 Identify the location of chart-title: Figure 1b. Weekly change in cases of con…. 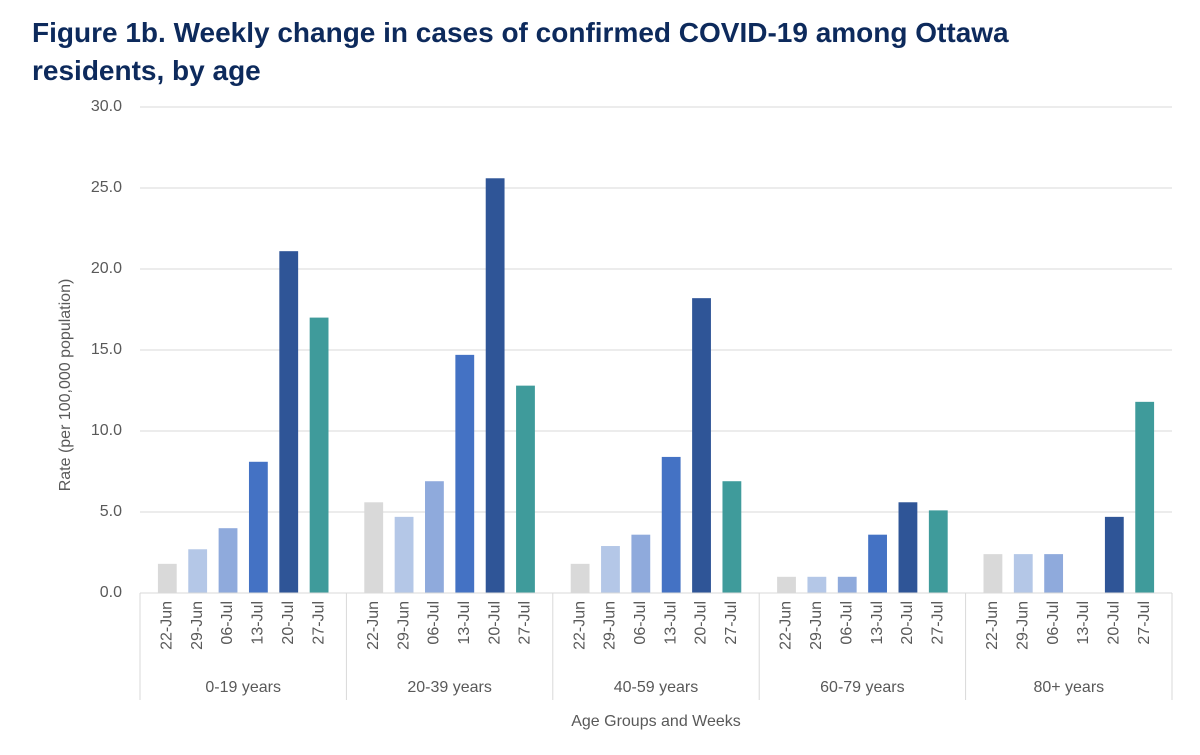
(520, 32).